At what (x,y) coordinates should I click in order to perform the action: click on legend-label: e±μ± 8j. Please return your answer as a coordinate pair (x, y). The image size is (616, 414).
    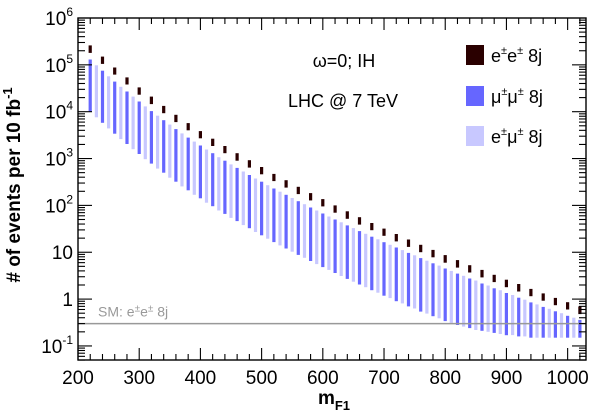
    Looking at the image, I should click on (517, 136).